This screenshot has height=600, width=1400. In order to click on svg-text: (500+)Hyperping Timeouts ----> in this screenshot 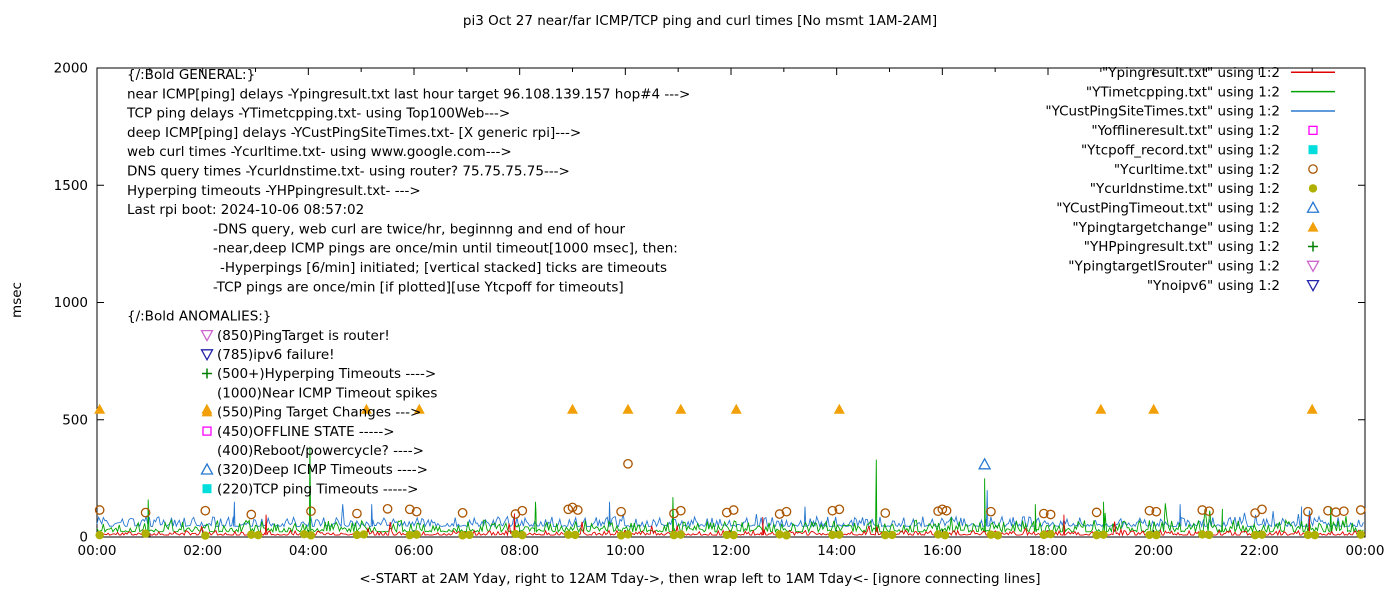, I will do `click(326, 374)`.